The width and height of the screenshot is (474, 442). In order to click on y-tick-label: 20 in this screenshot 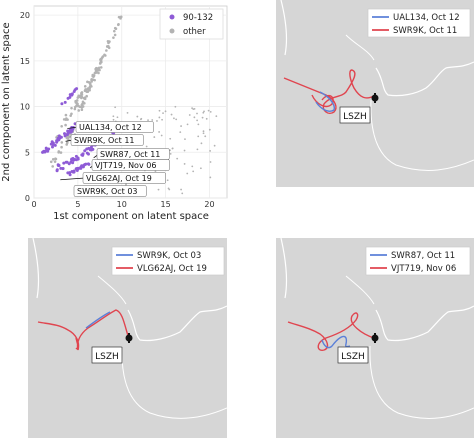, I will do `click(25, 15)`.